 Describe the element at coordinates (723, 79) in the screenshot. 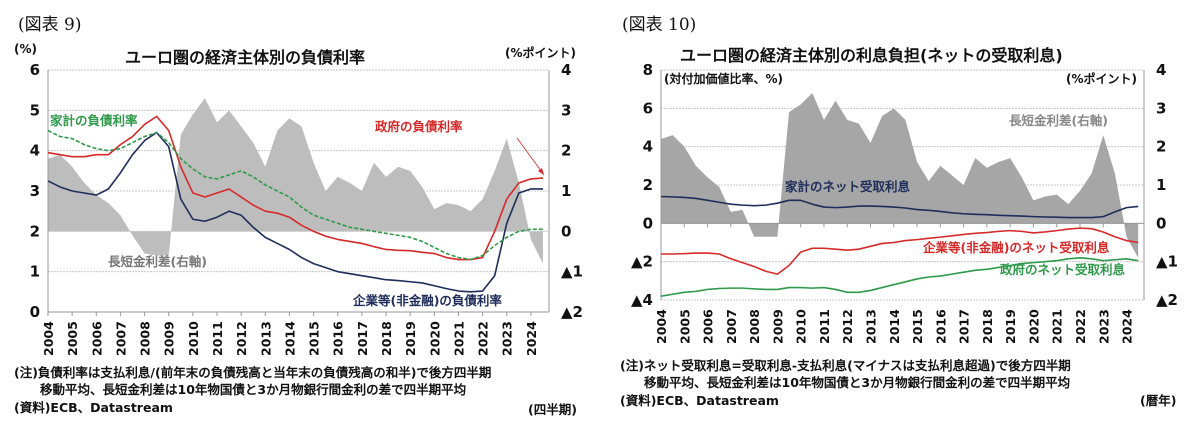

I see `left-axis-unit: (対付加価値比率、%)` at that location.